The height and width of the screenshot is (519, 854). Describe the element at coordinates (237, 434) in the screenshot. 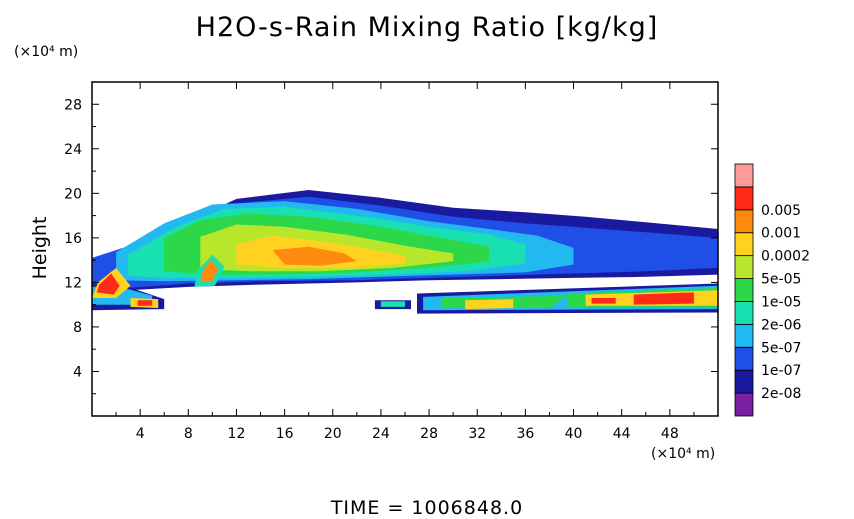

I see `x-tick-label: 12` at that location.